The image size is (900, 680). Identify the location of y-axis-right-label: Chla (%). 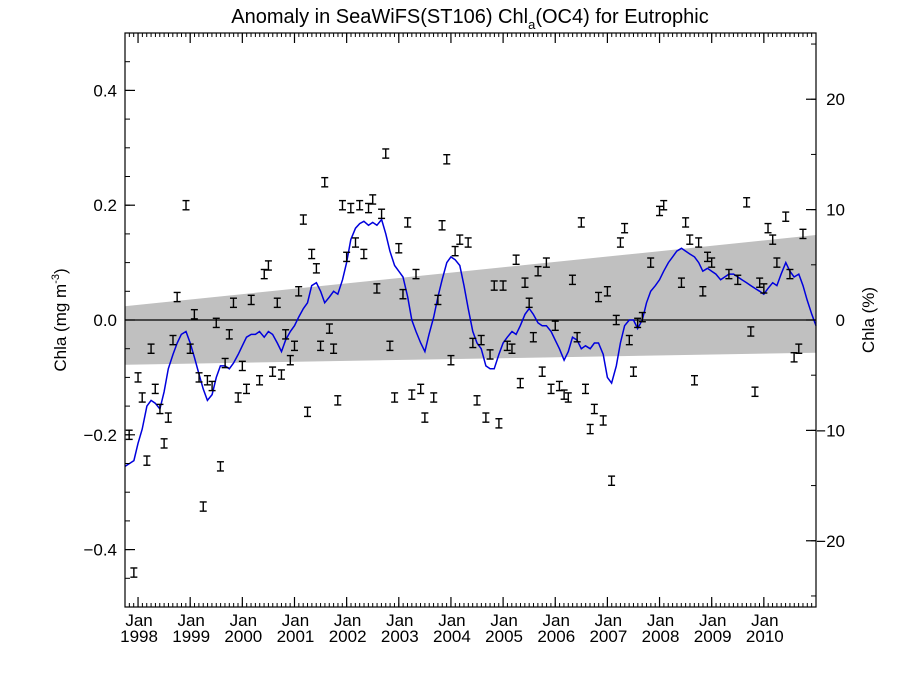
(868, 320).